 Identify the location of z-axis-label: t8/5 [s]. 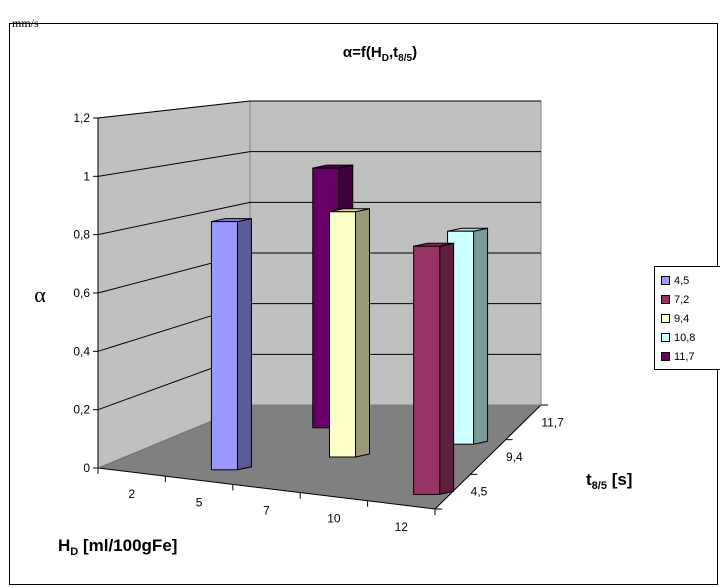
(609, 481).